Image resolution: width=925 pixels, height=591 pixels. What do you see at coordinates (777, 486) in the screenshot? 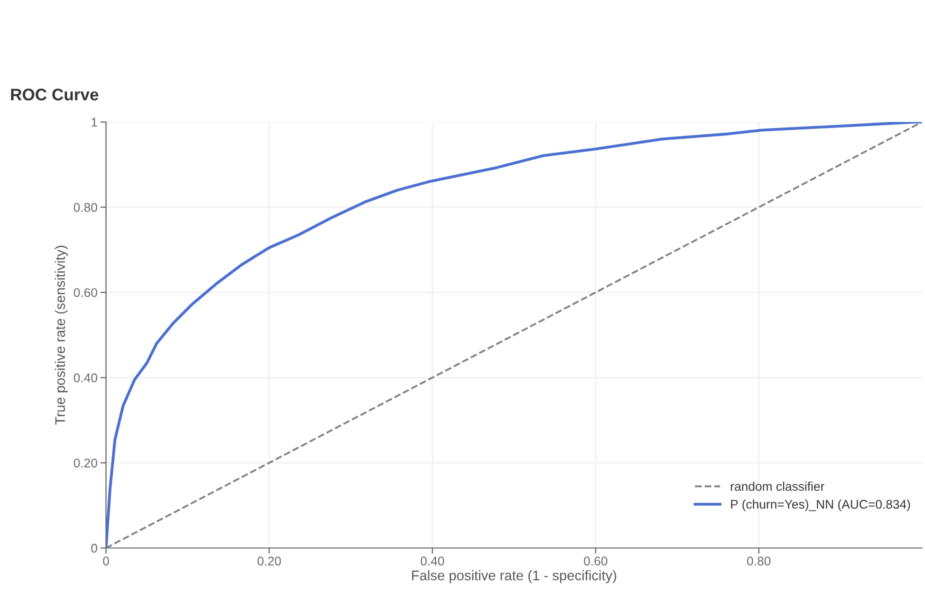
I see `legend-label: random classifier` at bounding box center [777, 486].